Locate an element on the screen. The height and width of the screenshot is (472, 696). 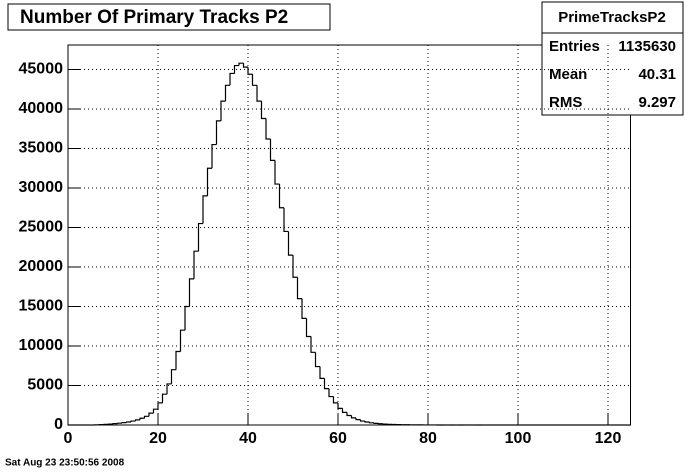
stats-title: PrimeTracksP2 is located at coordinates (612, 17).